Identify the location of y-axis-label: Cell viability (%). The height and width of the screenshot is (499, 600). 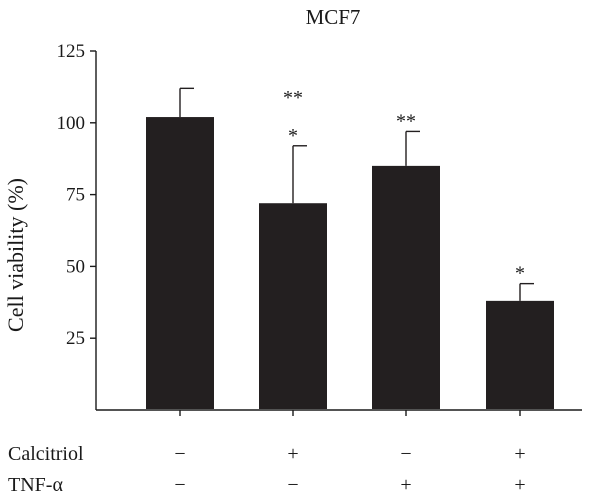
(15, 255).